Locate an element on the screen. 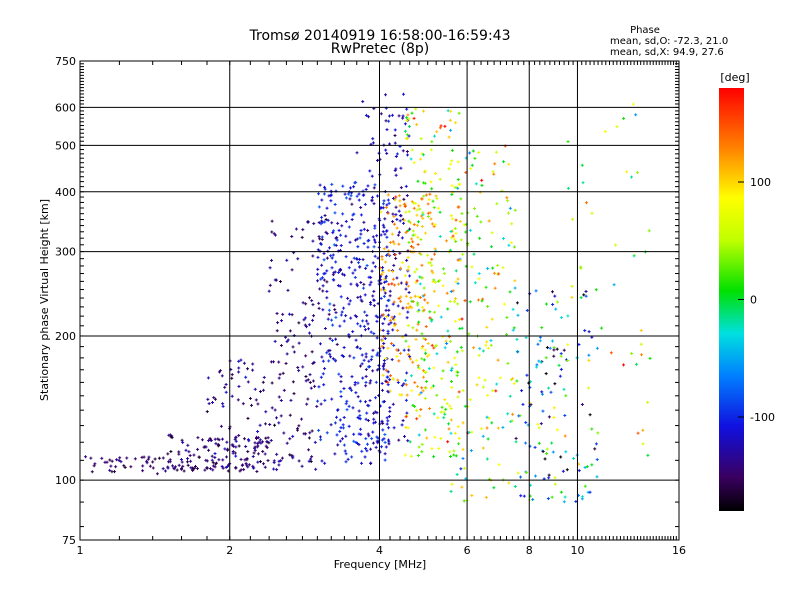 The width and height of the screenshot is (800, 600). x-tick-label: 16 is located at coordinates (679, 550).